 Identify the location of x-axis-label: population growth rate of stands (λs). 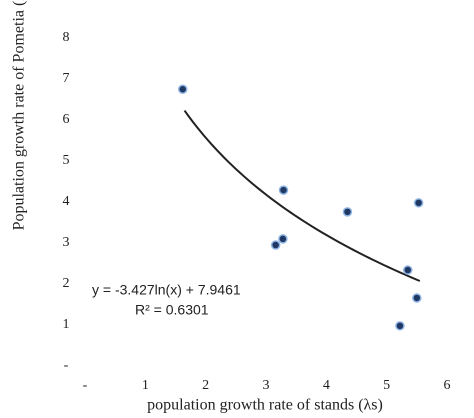
(265, 405).